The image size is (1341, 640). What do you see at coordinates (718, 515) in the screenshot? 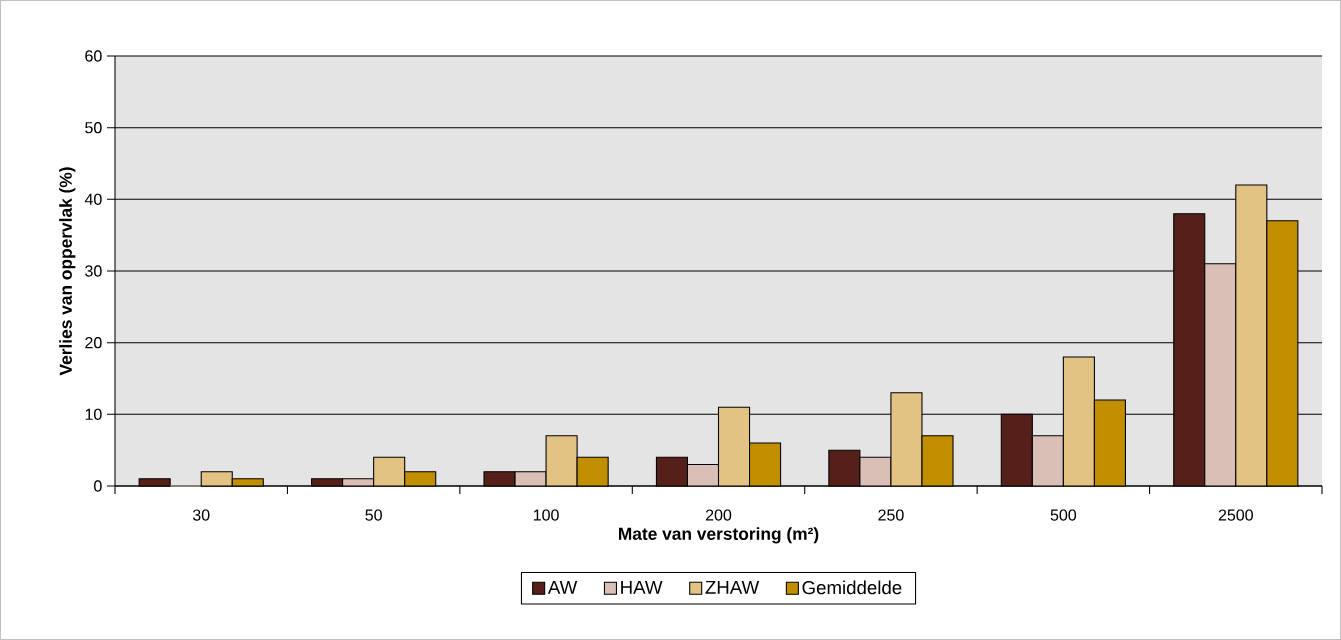
I see `x-tick-label: 200` at bounding box center [718, 515].